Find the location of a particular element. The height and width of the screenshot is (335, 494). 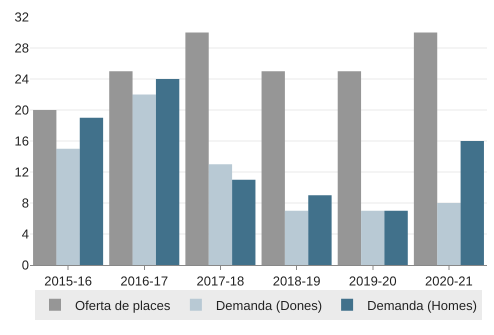

legend-label: Oferta de places is located at coordinates (123, 305).